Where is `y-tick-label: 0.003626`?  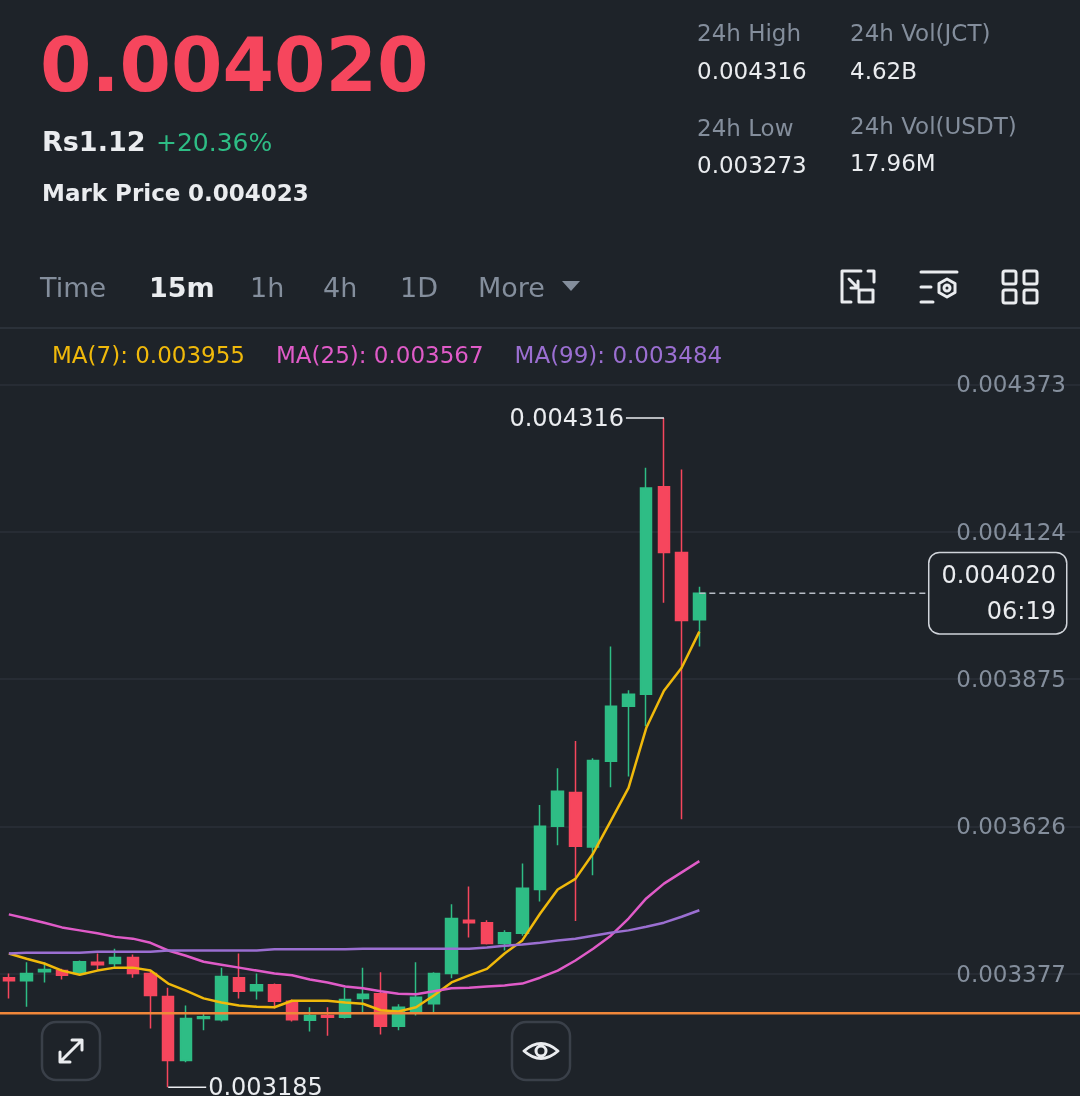
y-tick-label: 0.003626 is located at coordinates (1011, 826).